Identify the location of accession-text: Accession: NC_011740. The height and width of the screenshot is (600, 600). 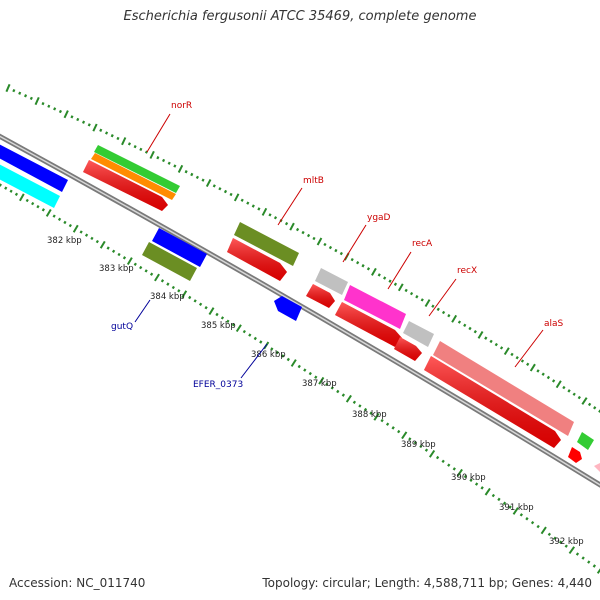
(77, 583).